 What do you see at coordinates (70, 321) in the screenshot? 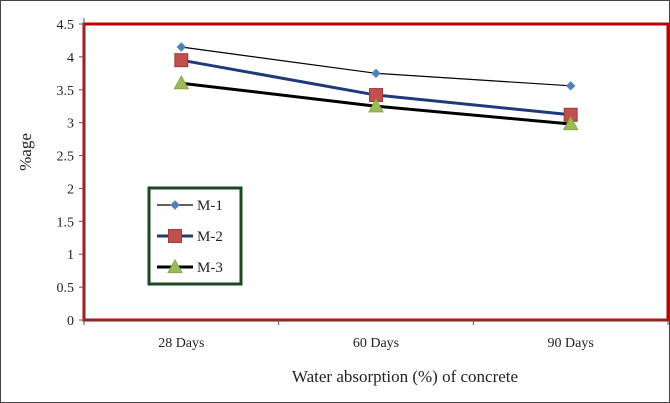
I see `y-tick-label: 0` at bounding box center [70, 321].